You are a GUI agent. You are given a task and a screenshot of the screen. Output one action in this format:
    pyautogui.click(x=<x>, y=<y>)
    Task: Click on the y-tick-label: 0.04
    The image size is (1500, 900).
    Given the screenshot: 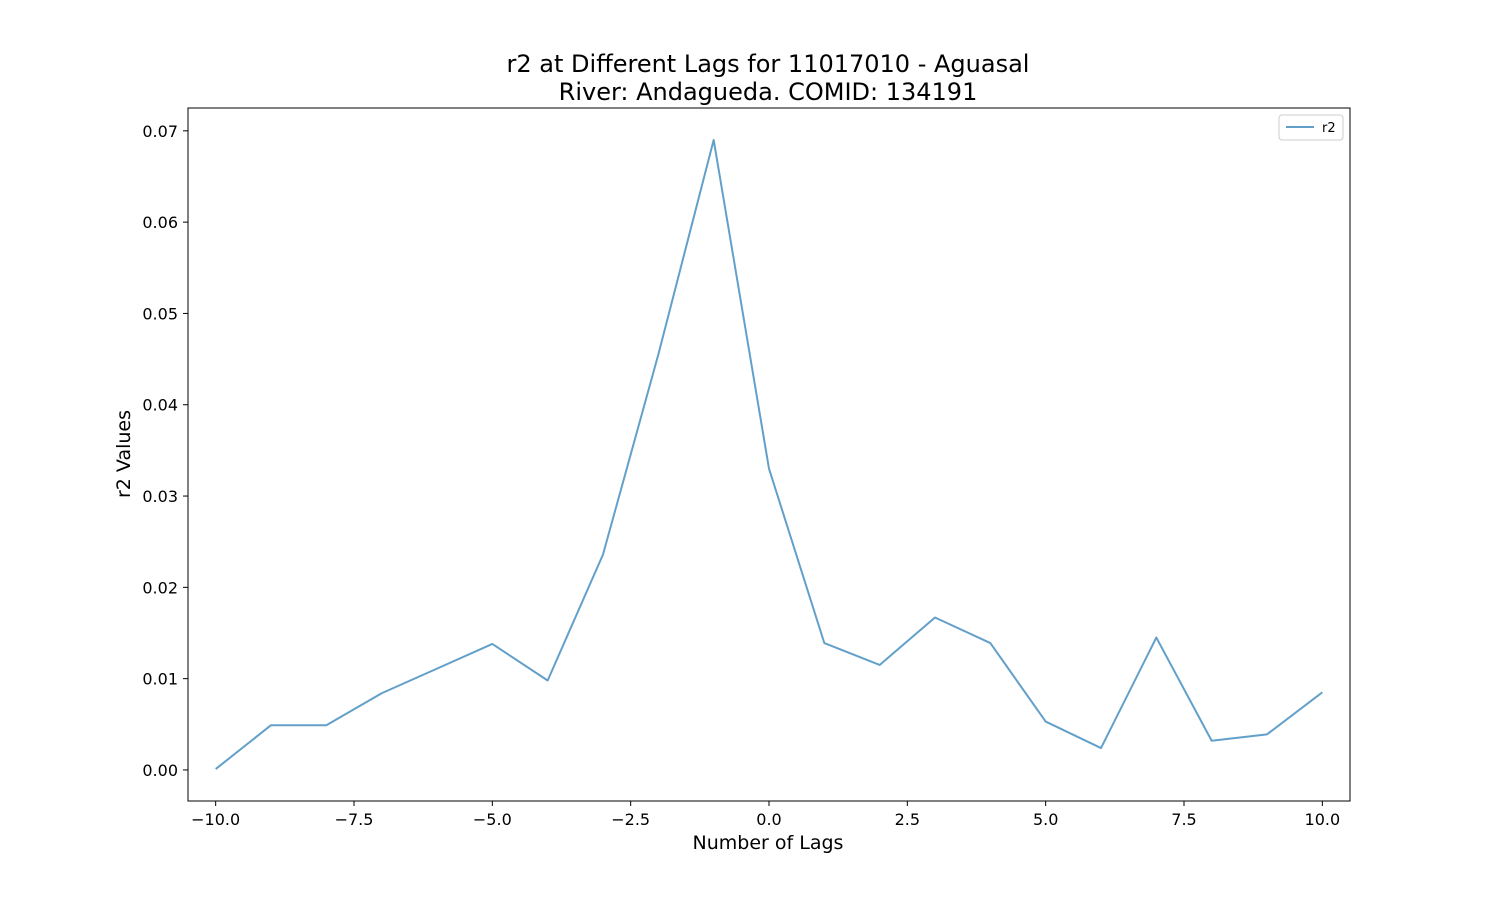 What is the action you would take?
    pyautogui.click(x=160, y=405)
    